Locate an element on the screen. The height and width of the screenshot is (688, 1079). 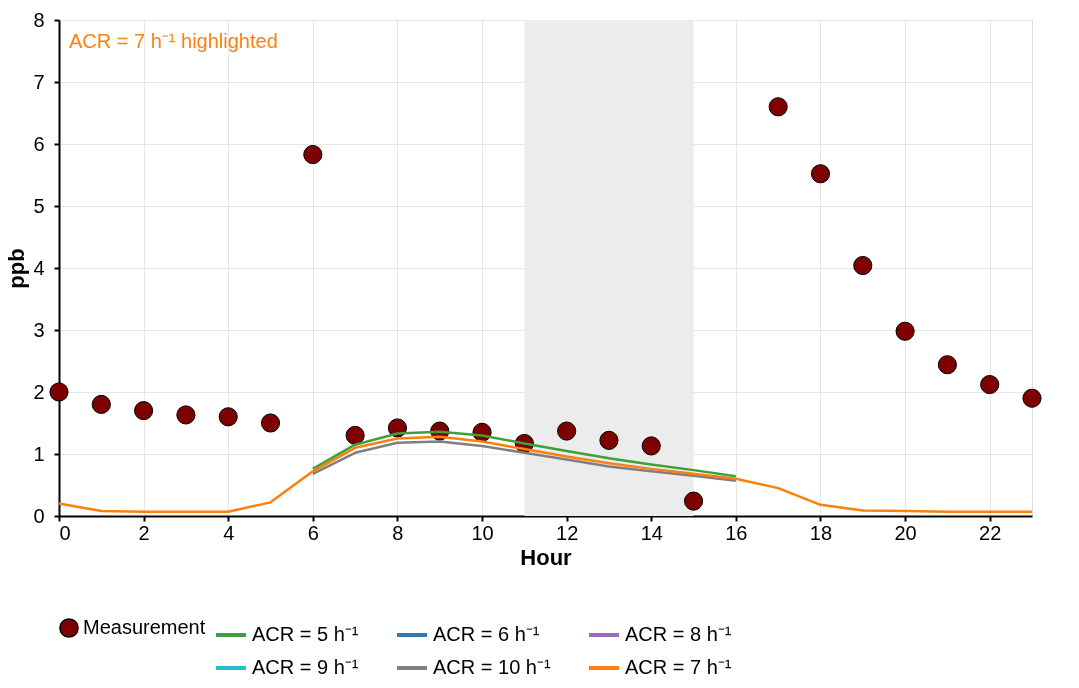
y-tick-label: 4 is located at coordinates (39, 267).